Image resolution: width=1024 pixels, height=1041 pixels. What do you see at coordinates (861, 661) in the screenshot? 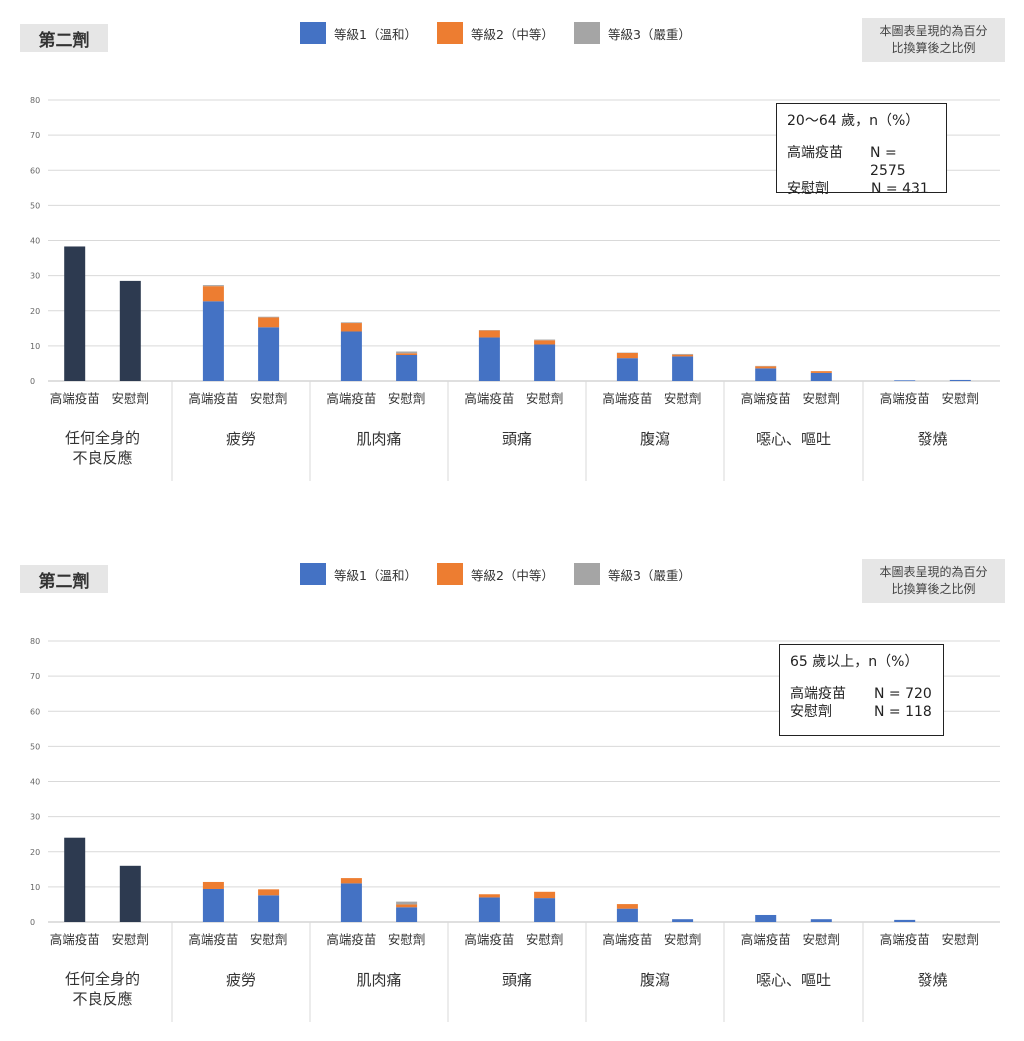
I see `sample-size-title: 65 歲以上，n（%）` at bounding box center [861, 661].